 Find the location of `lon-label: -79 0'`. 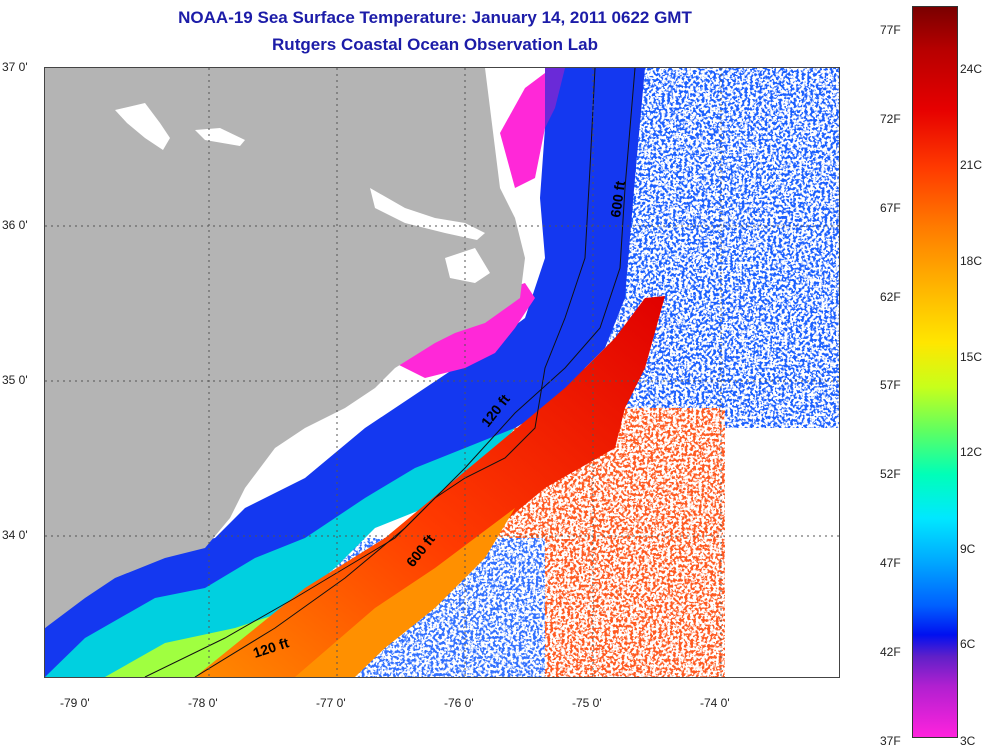

lon-label: -79 0' is located at coordinates (75, 703).